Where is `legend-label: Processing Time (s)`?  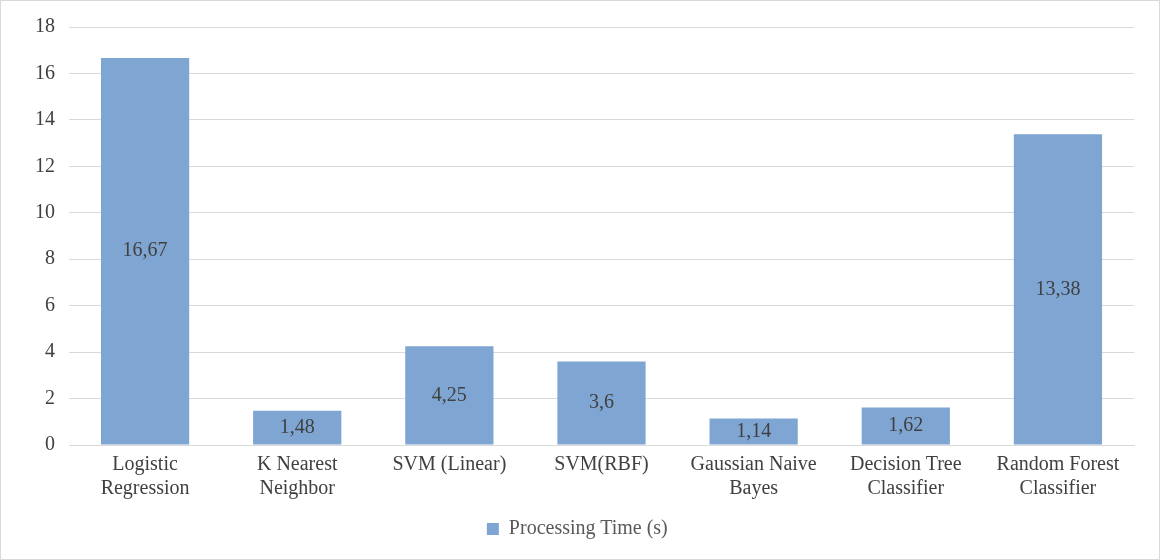 legend-label: Processing Time (s) is located at coordinates (588, 528).